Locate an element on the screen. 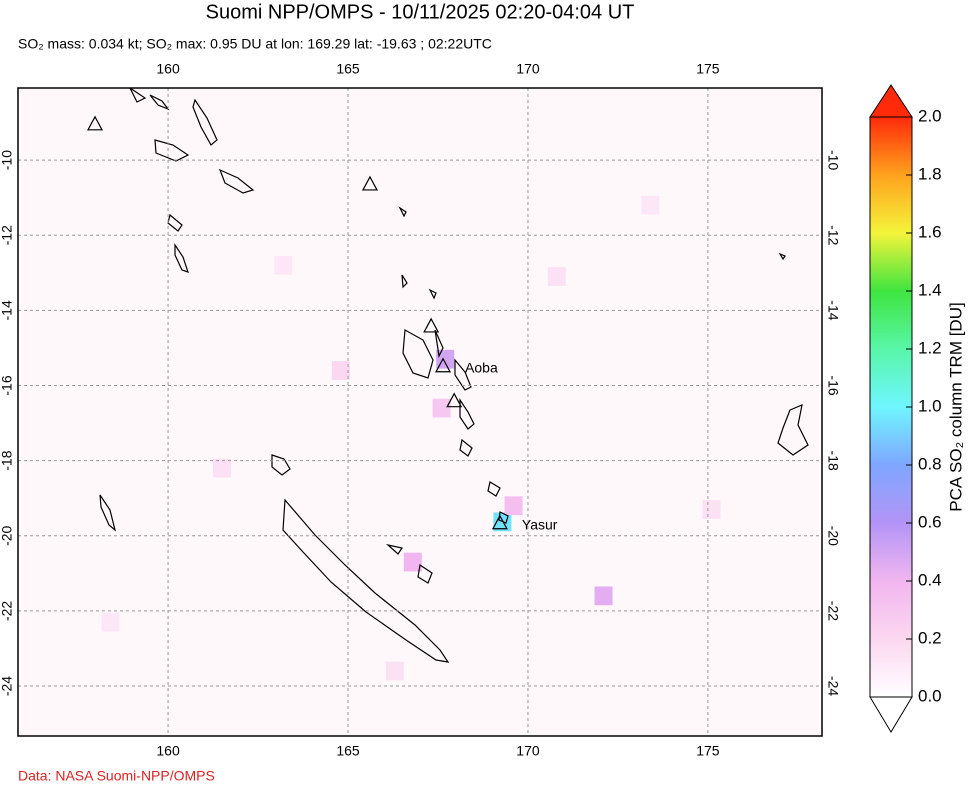  volcano-label: Aoba is located at coordinates (481, 367).